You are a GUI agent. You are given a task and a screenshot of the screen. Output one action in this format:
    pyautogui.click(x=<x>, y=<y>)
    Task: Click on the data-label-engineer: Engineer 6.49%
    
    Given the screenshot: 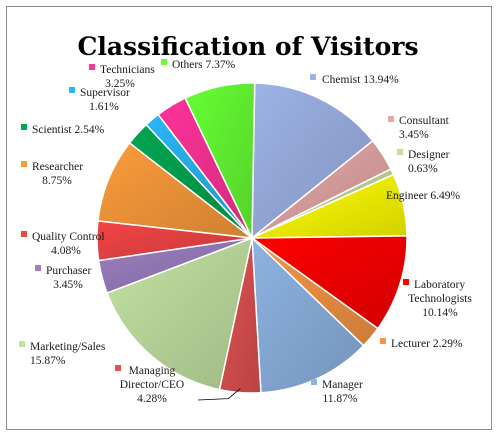 What is the action you would take?
    pyautogui.click(x=423, y=196)
    